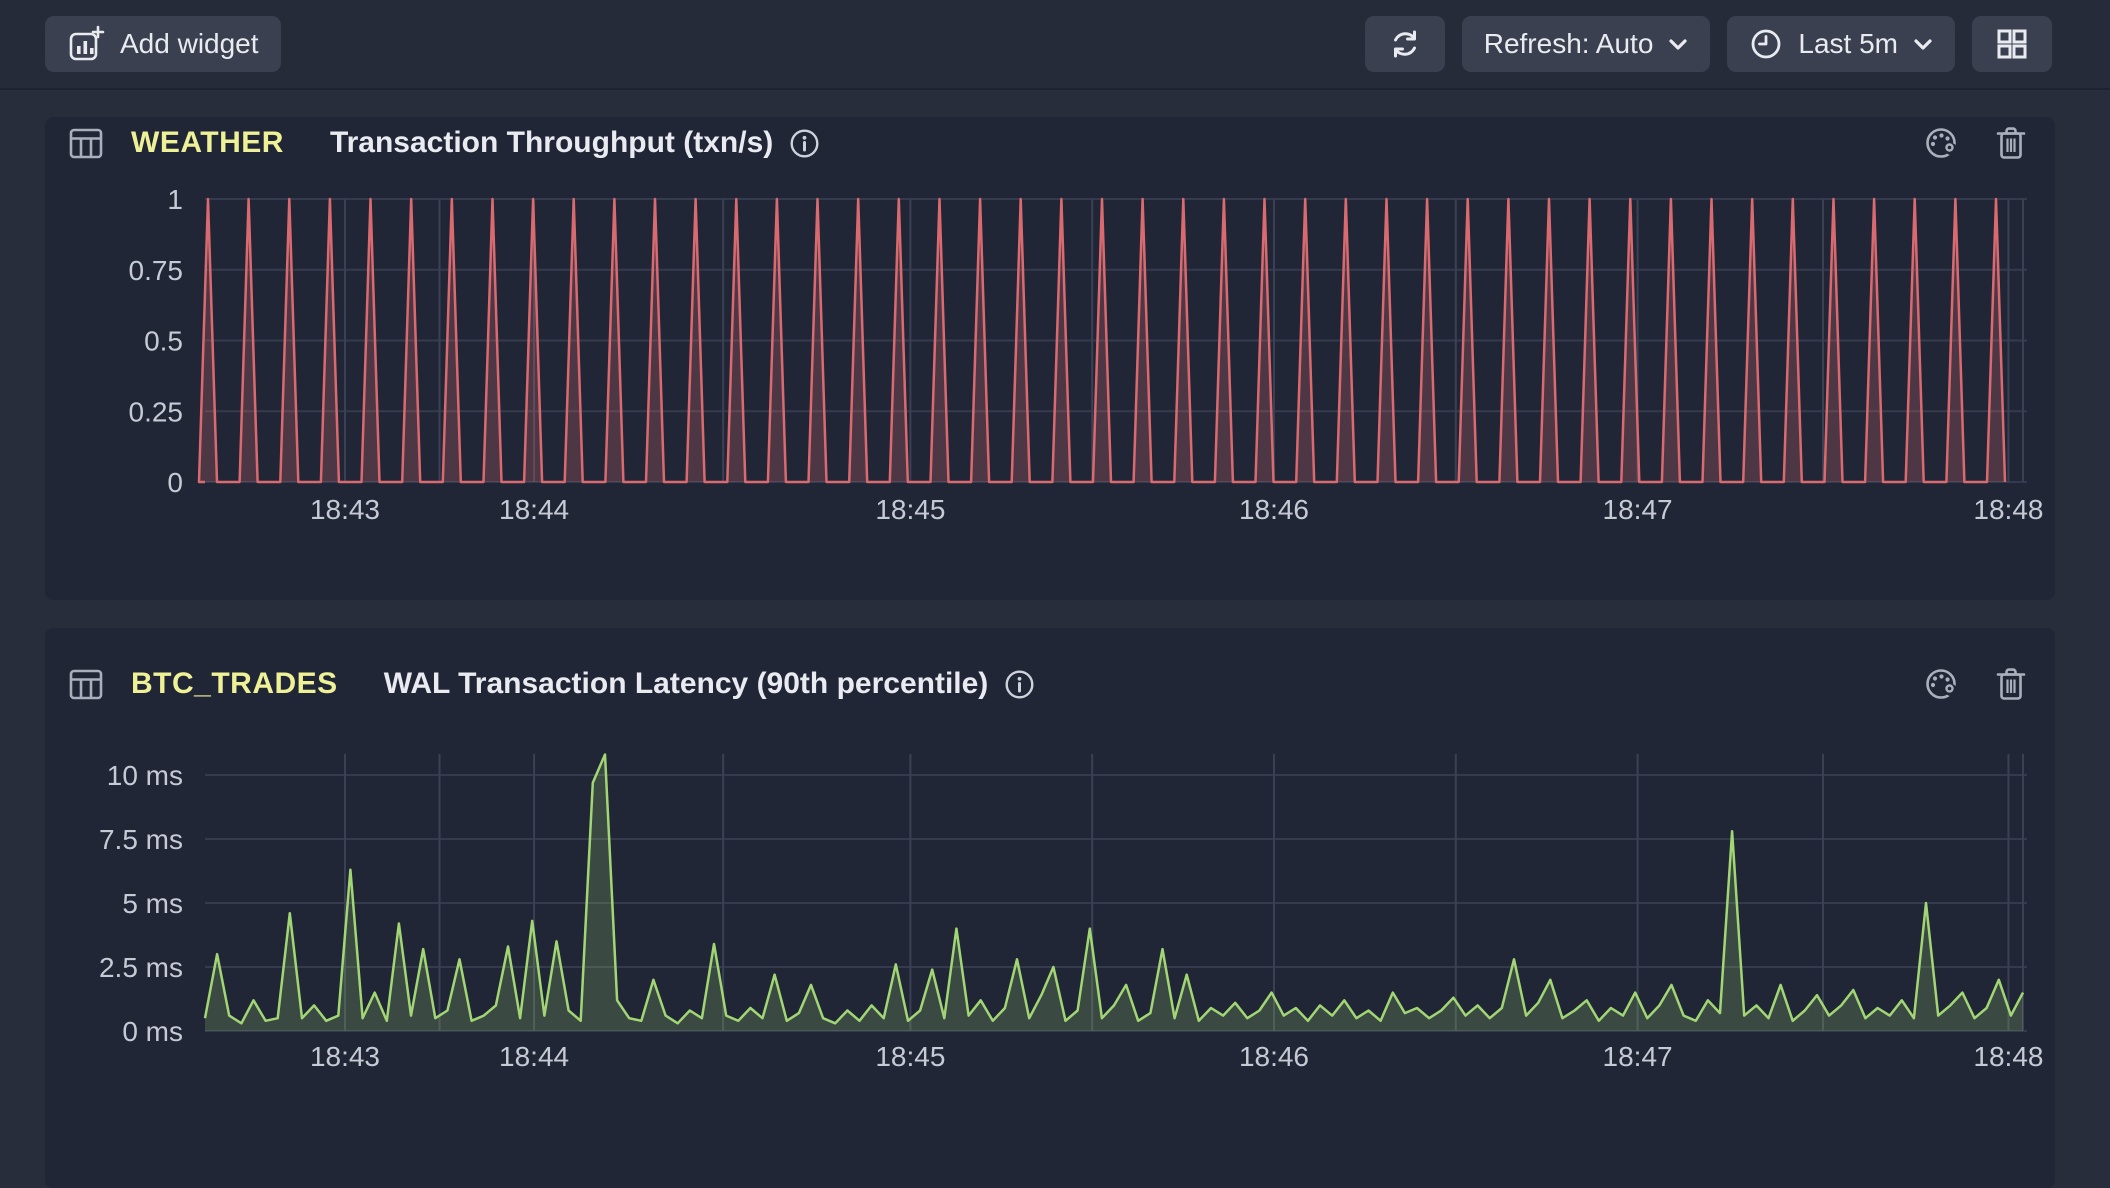 This screenshot has height=1188, width=2110. What do you see at coordinates (156, 411) in the screenshot?
I see `svg-text: 0.25` at bounding box center [156, 411].